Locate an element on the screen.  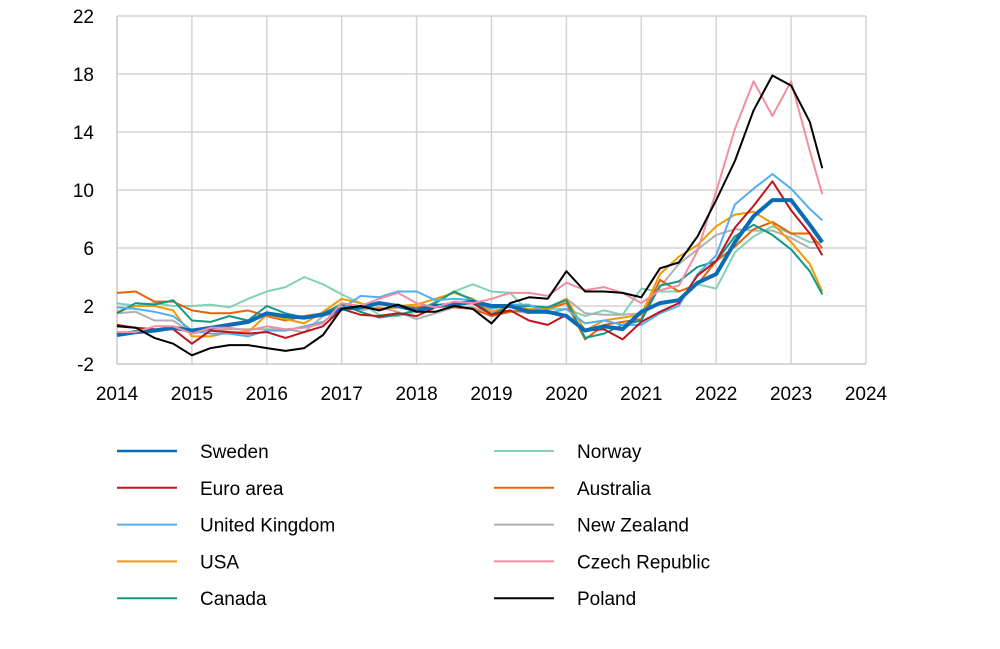
x-tick-label: 2016 is located at coordinates (267, 394).